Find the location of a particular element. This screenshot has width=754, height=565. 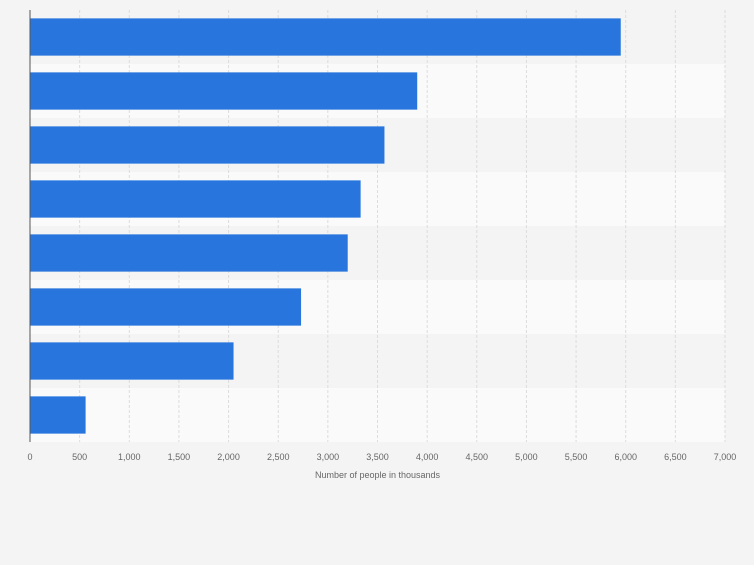

x-tick-label: 3,500 is located at coordinates (377, 457).